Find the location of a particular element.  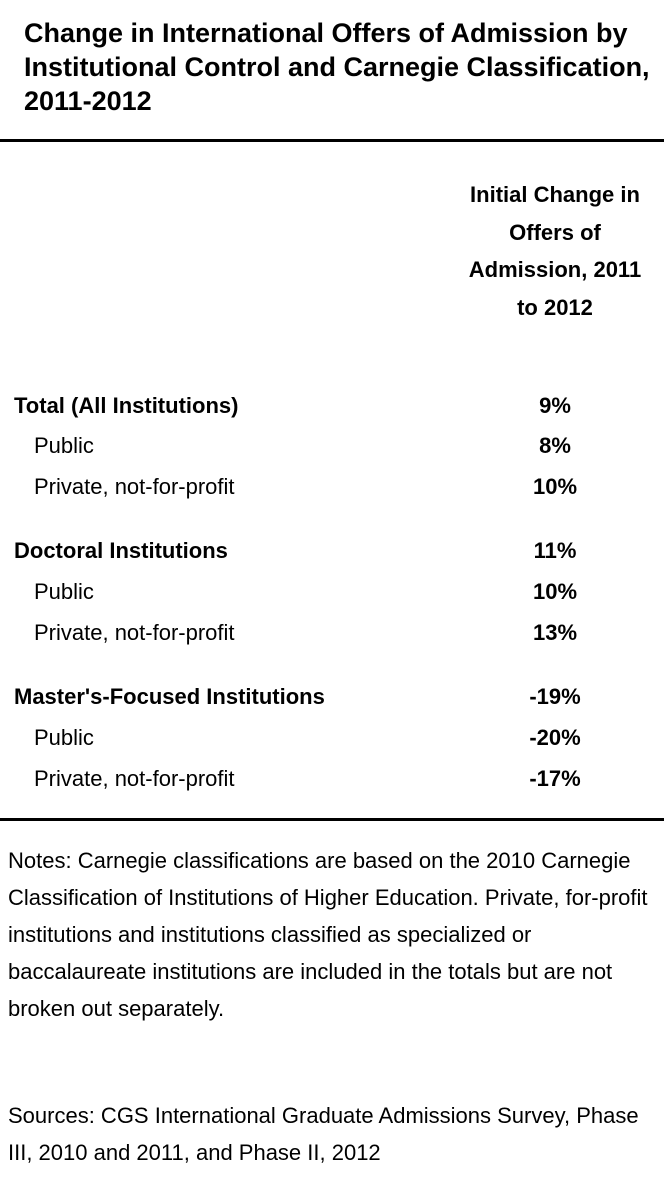

table-row: Private, not-for-profit 13% is located at coordinates (332, 633).